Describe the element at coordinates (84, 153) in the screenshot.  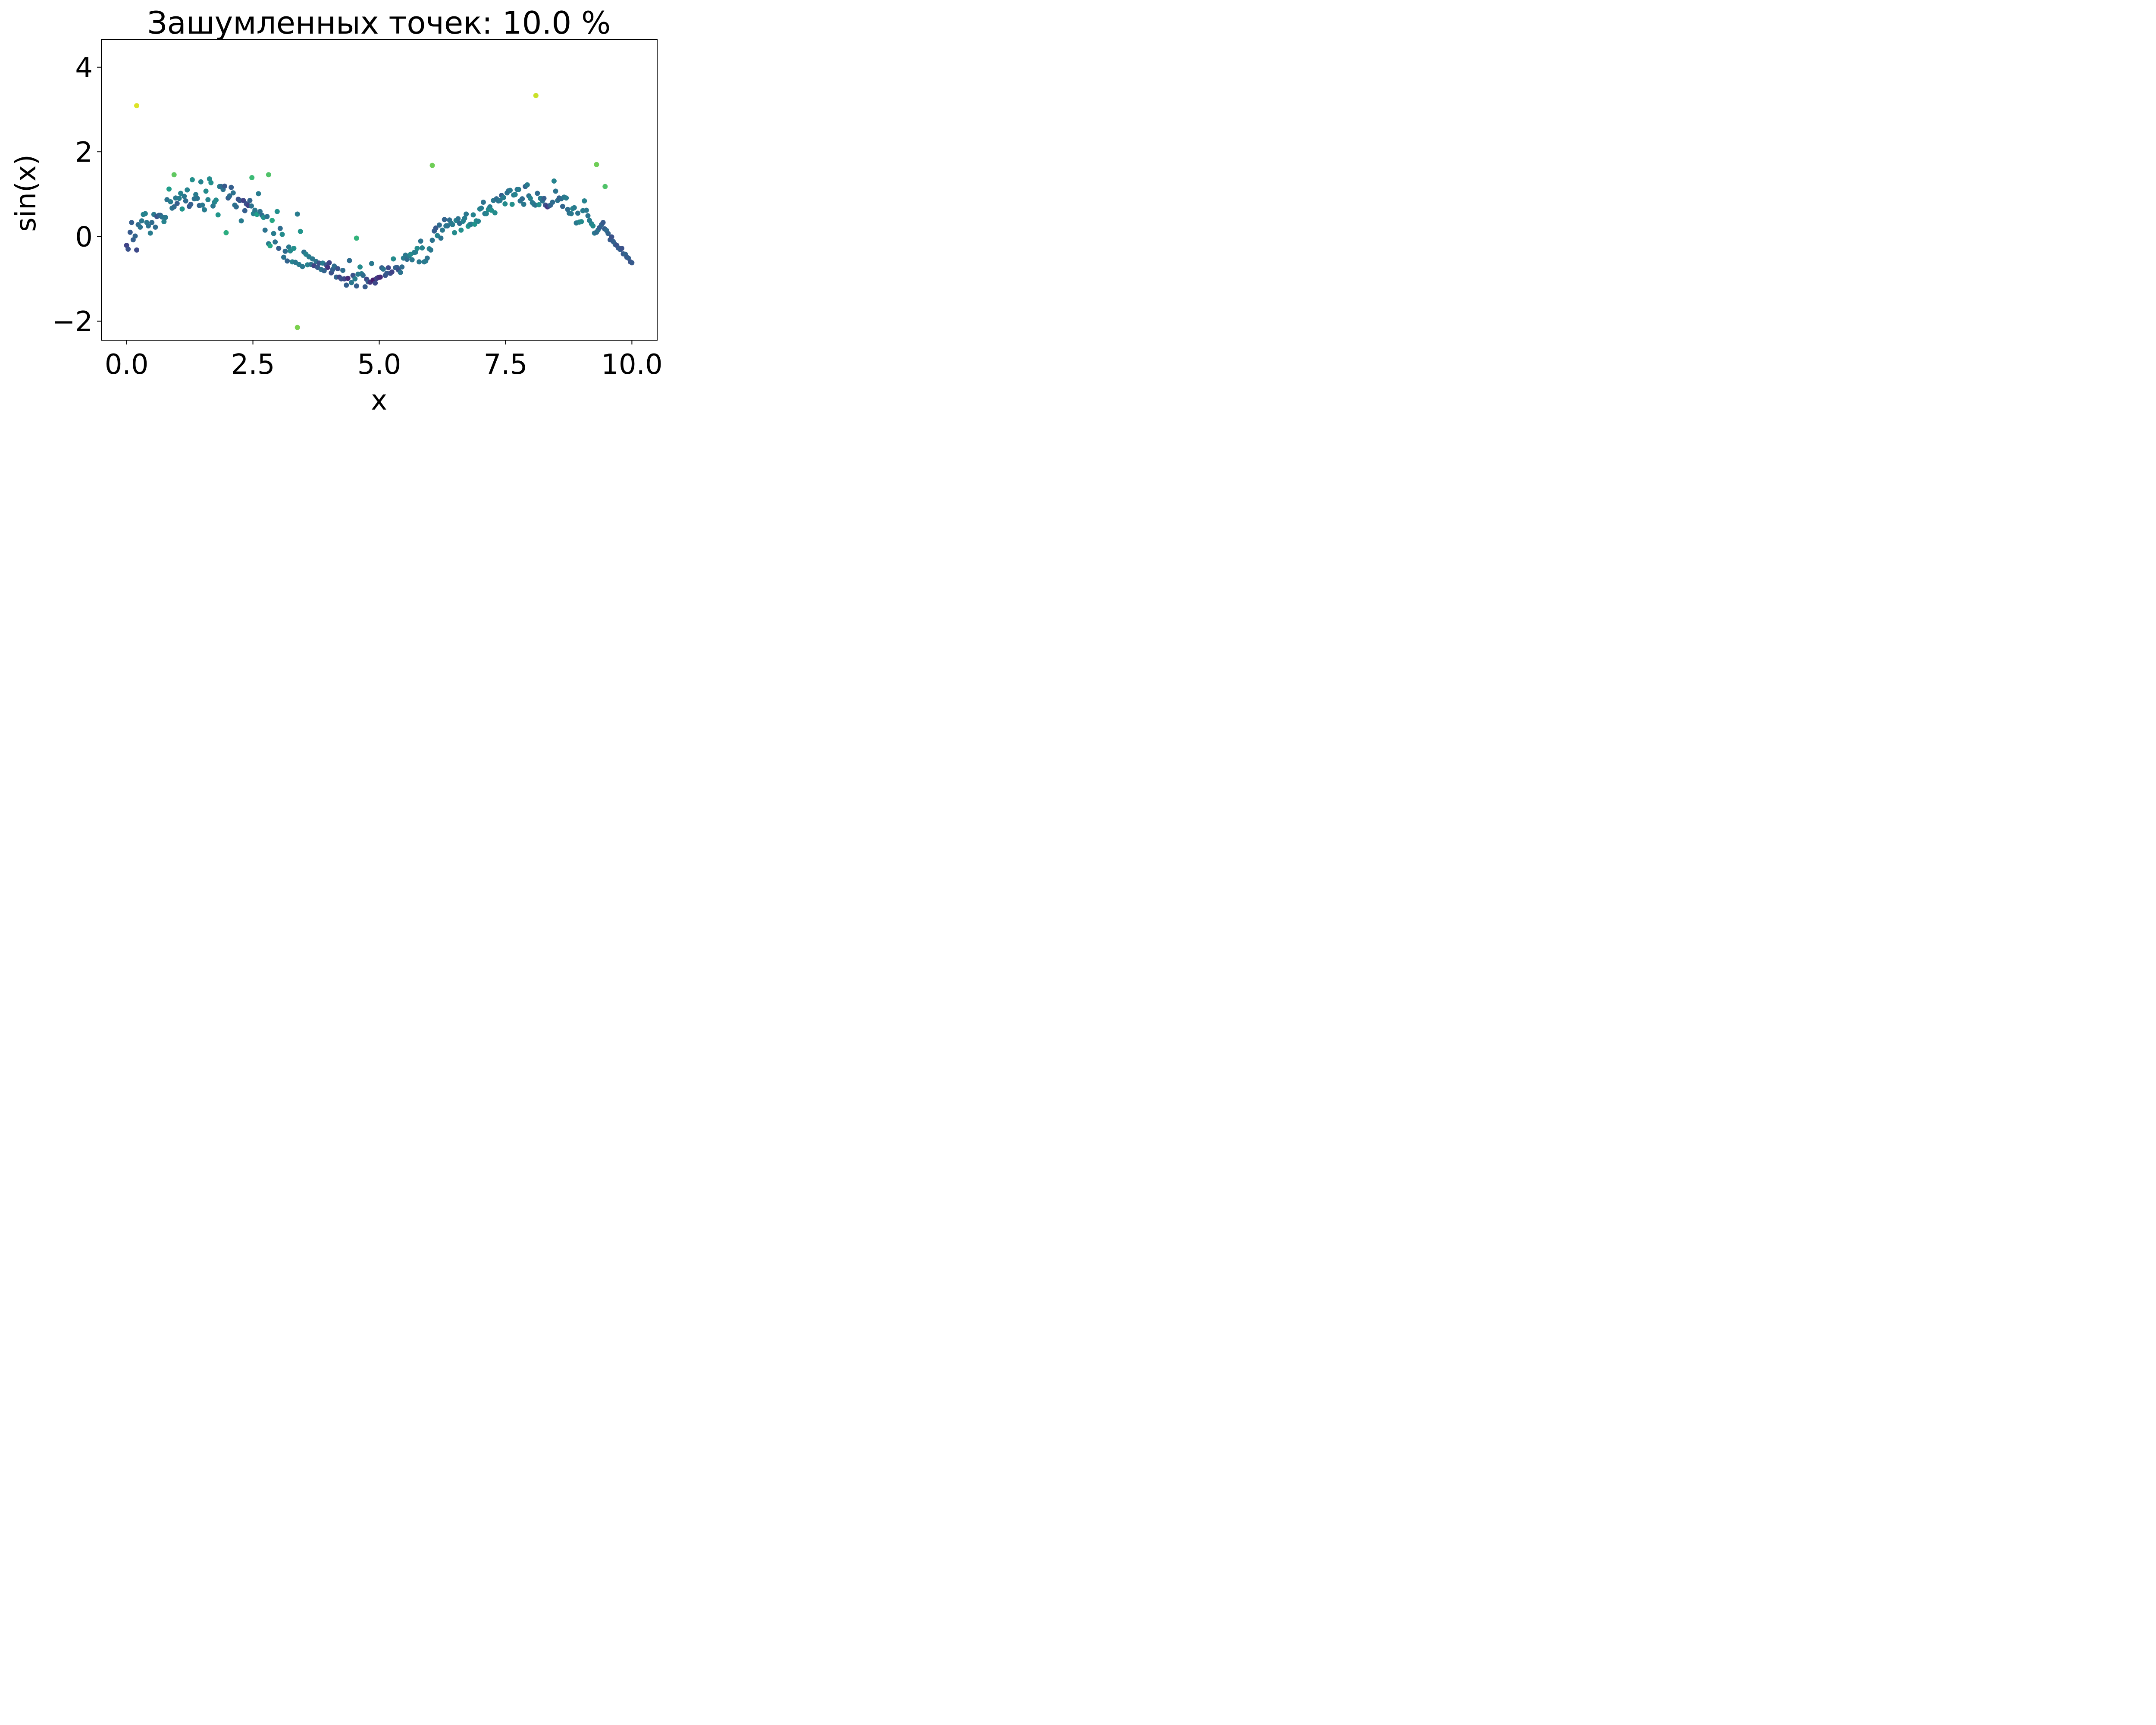
I see `y-tick-label: 2` at that location.